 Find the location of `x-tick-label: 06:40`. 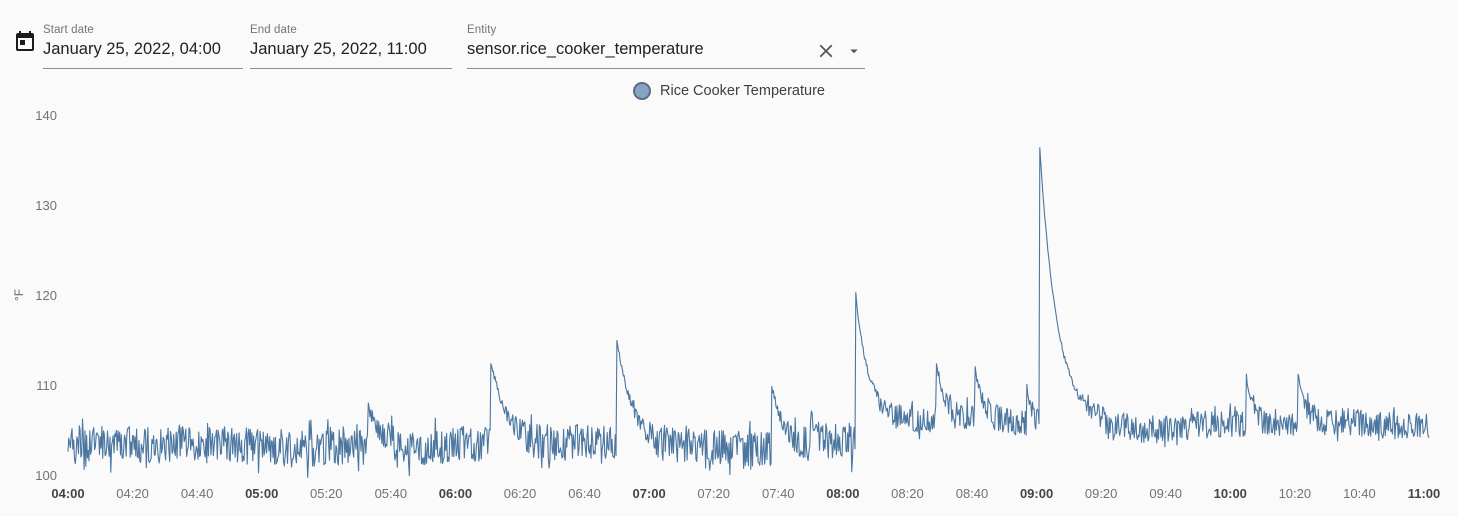

x-tick-label: 06:40 is located at coordinates (584, 493).